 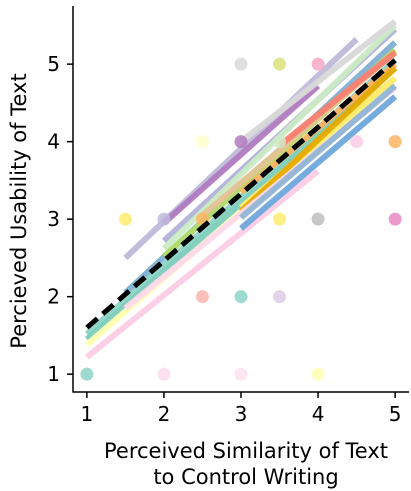 I want to click on y-tick-label: 2, so click(x=53, y=297).